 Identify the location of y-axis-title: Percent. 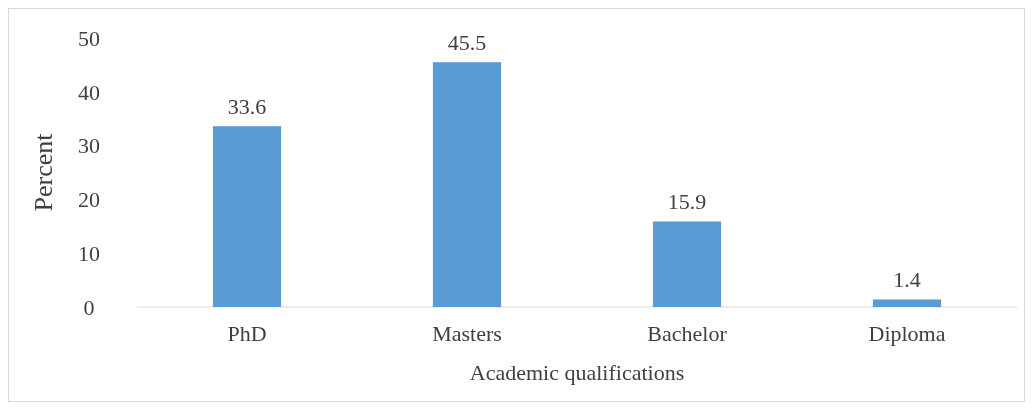
(43, 172).